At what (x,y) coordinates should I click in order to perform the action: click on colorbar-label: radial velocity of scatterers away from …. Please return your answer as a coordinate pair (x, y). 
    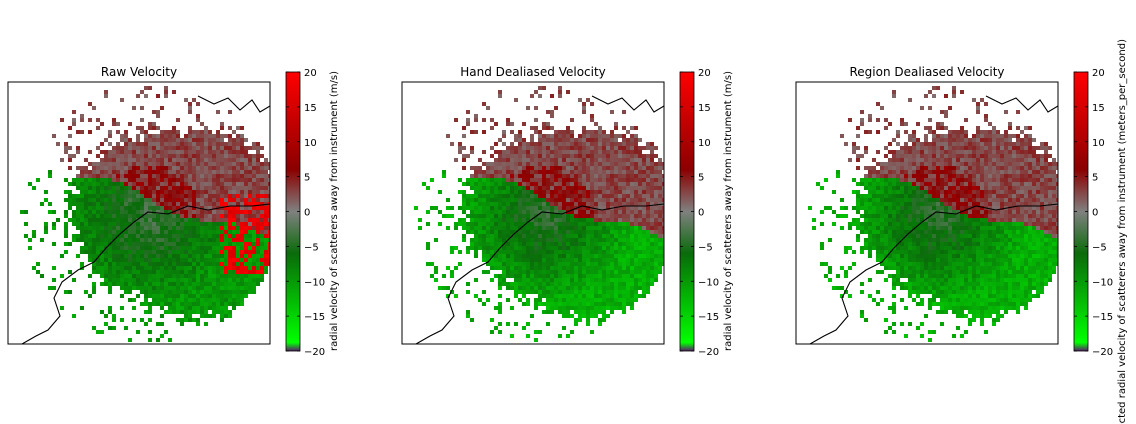
    Looking at the image, I should click on (728, 211).